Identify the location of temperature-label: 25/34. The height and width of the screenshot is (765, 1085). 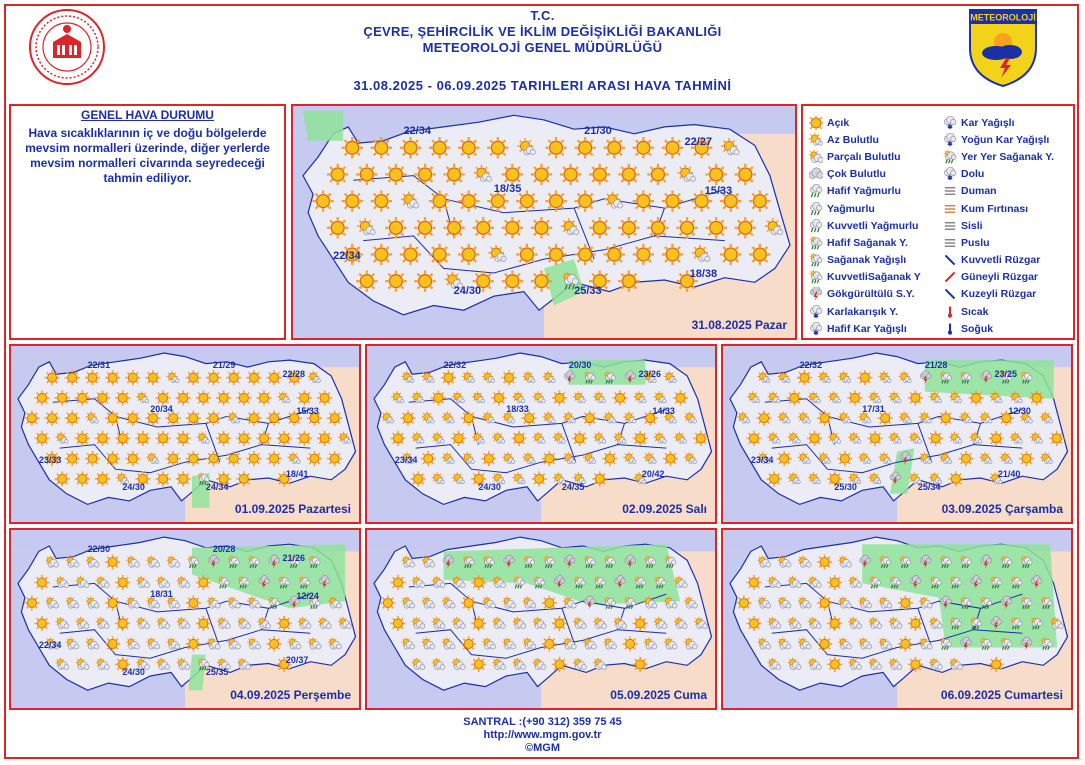
(929, 486).